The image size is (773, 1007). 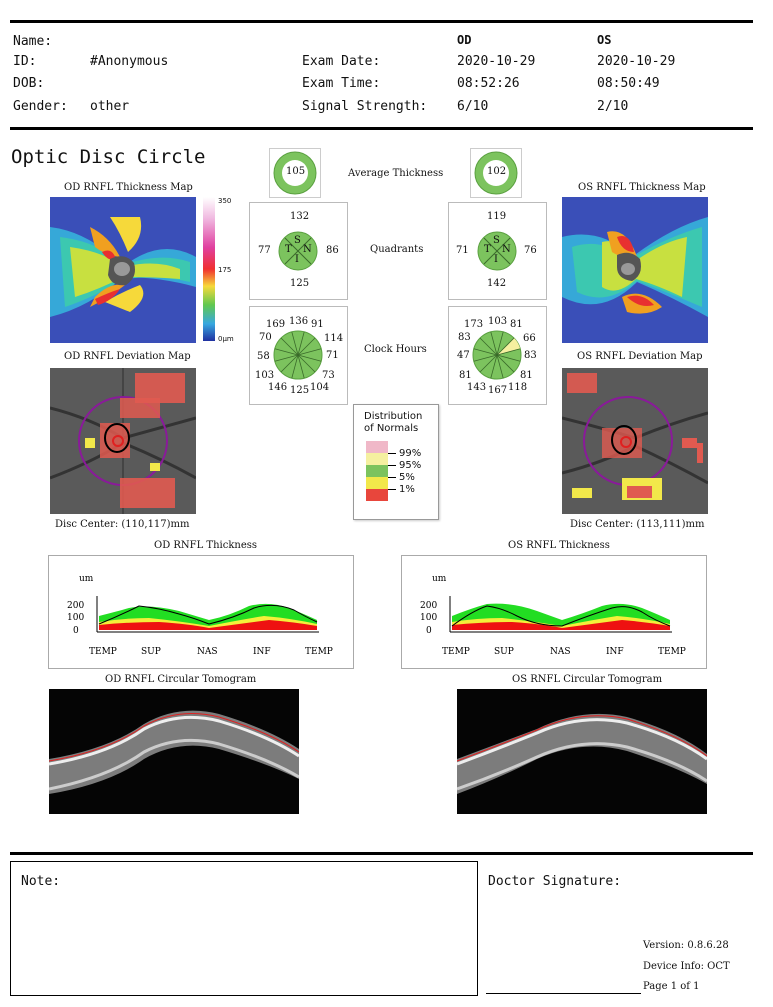 I want to click on page-title: Optic Disc Circle, so click(x=108, y=157).